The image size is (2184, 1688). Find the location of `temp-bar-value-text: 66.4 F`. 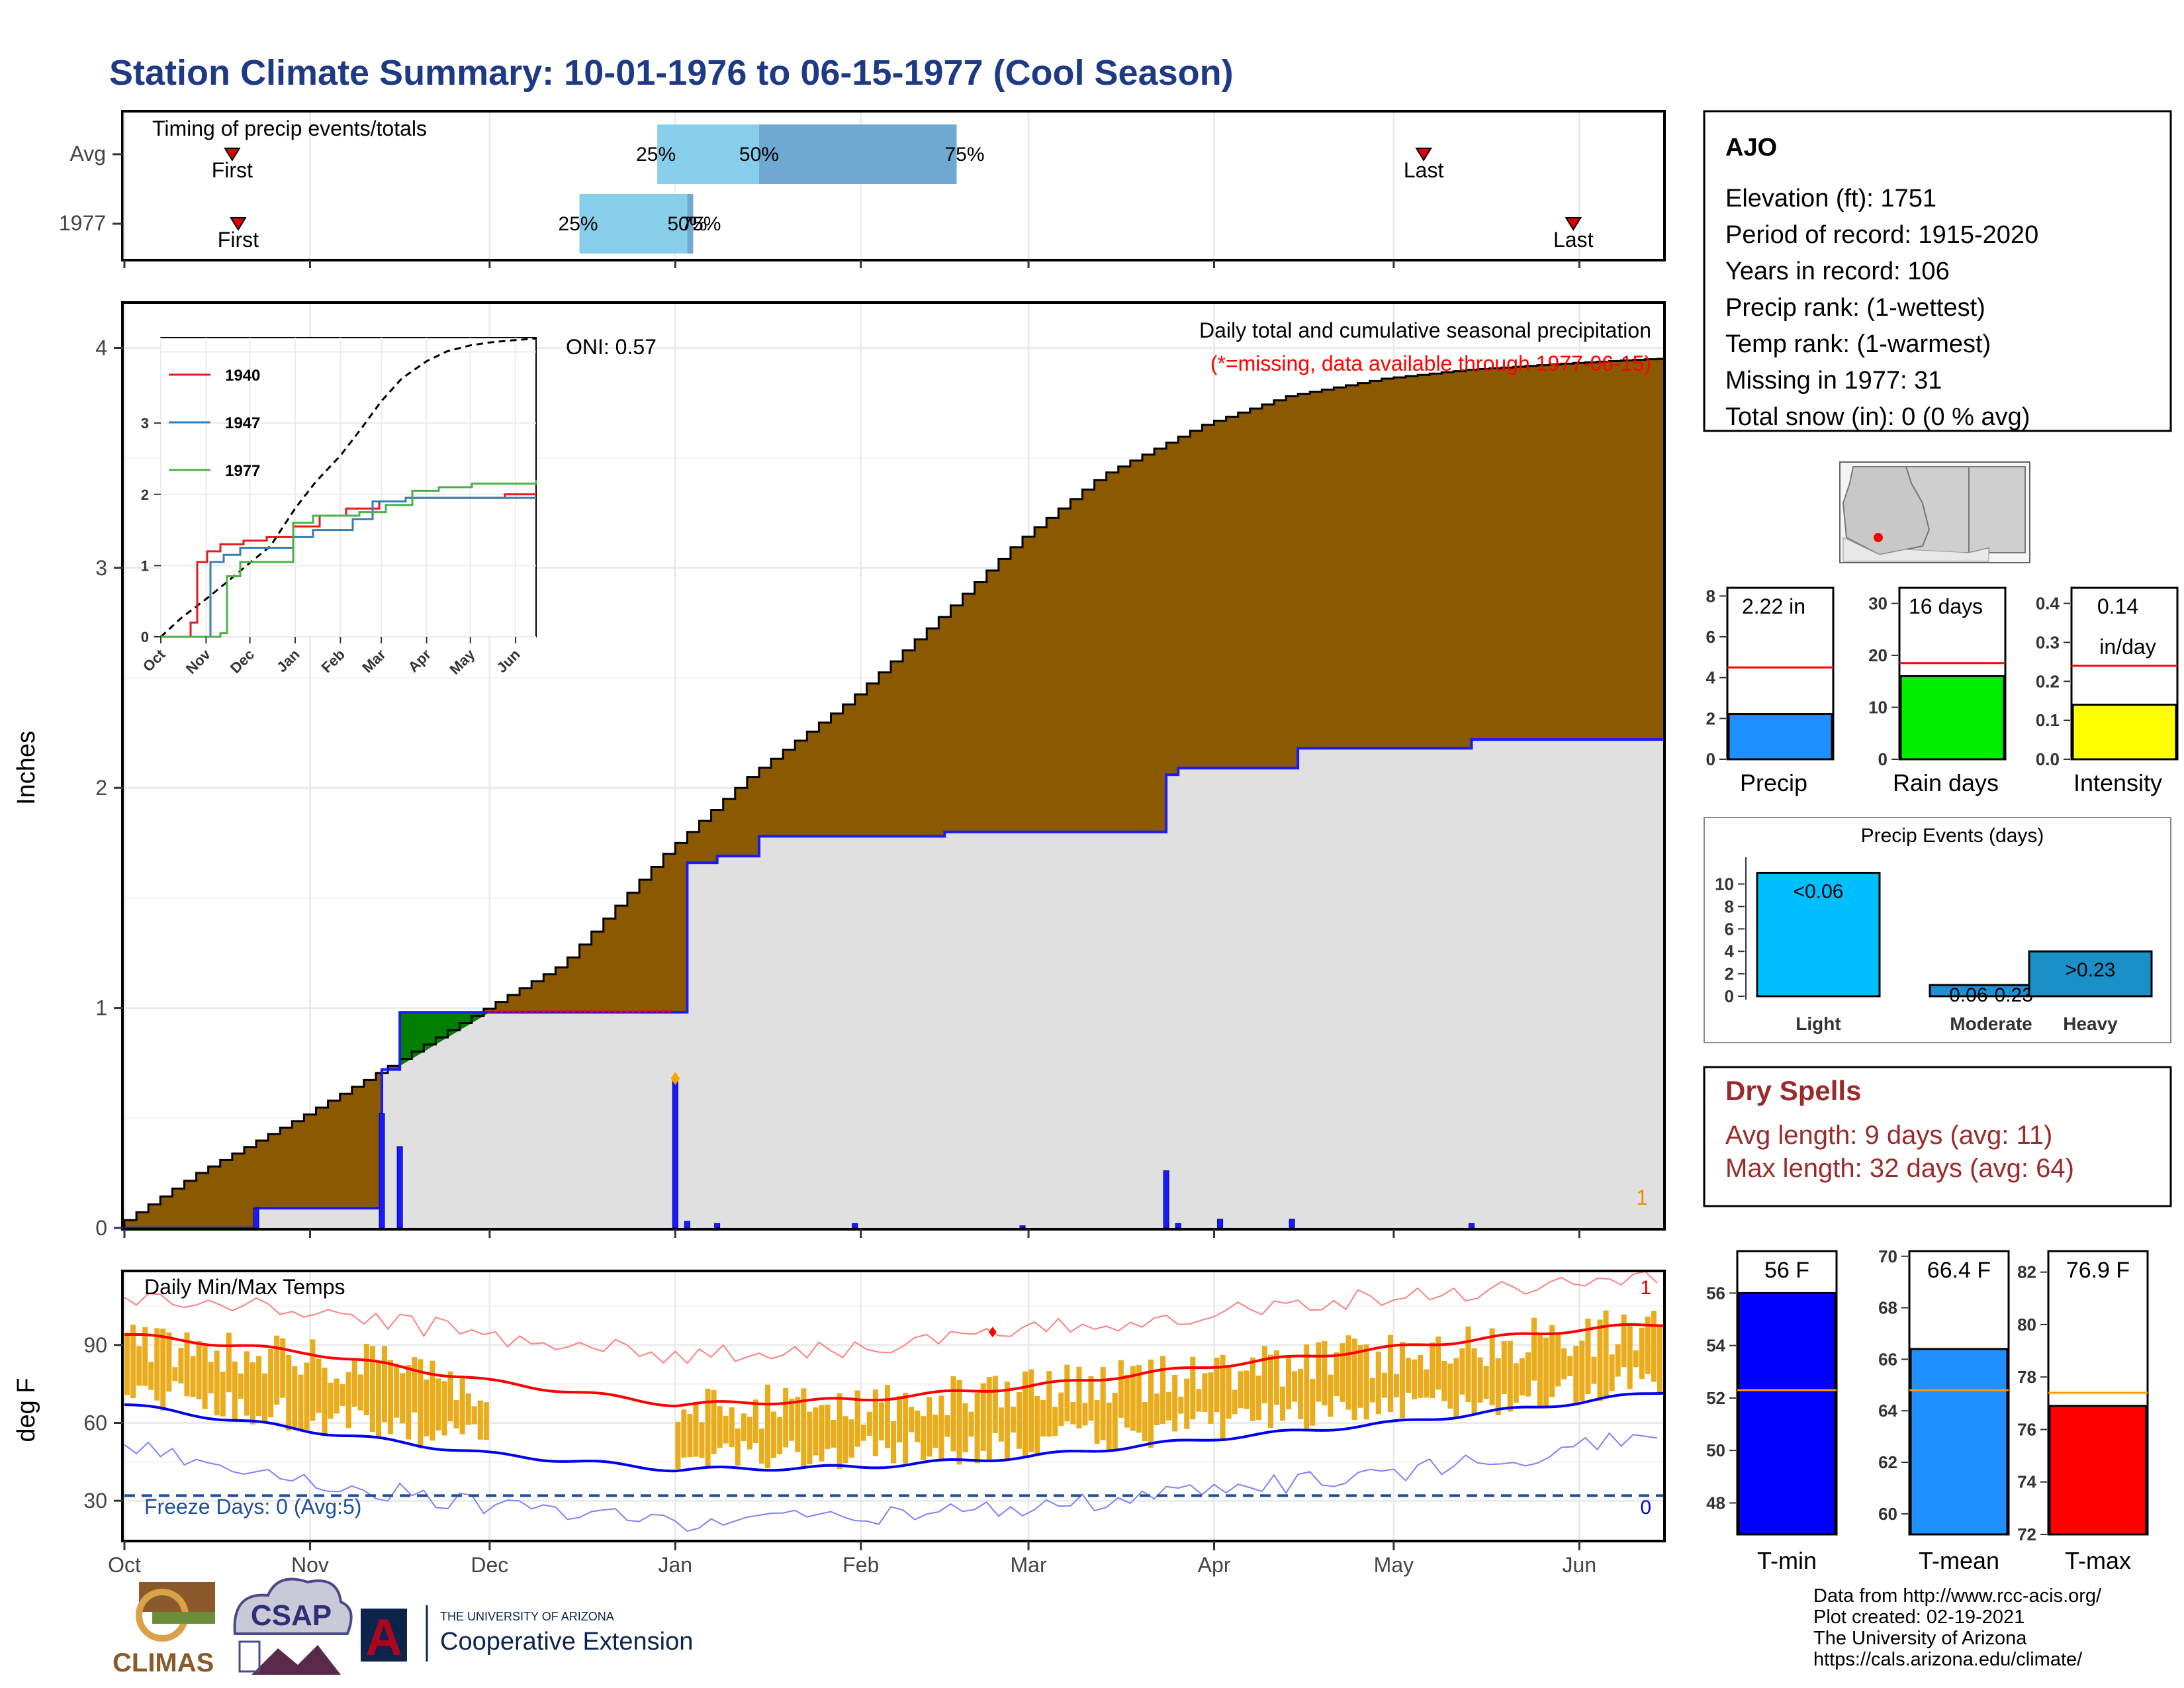

temp-bar-value-text: 66.4 F is located at coordinates (1959, 1270).